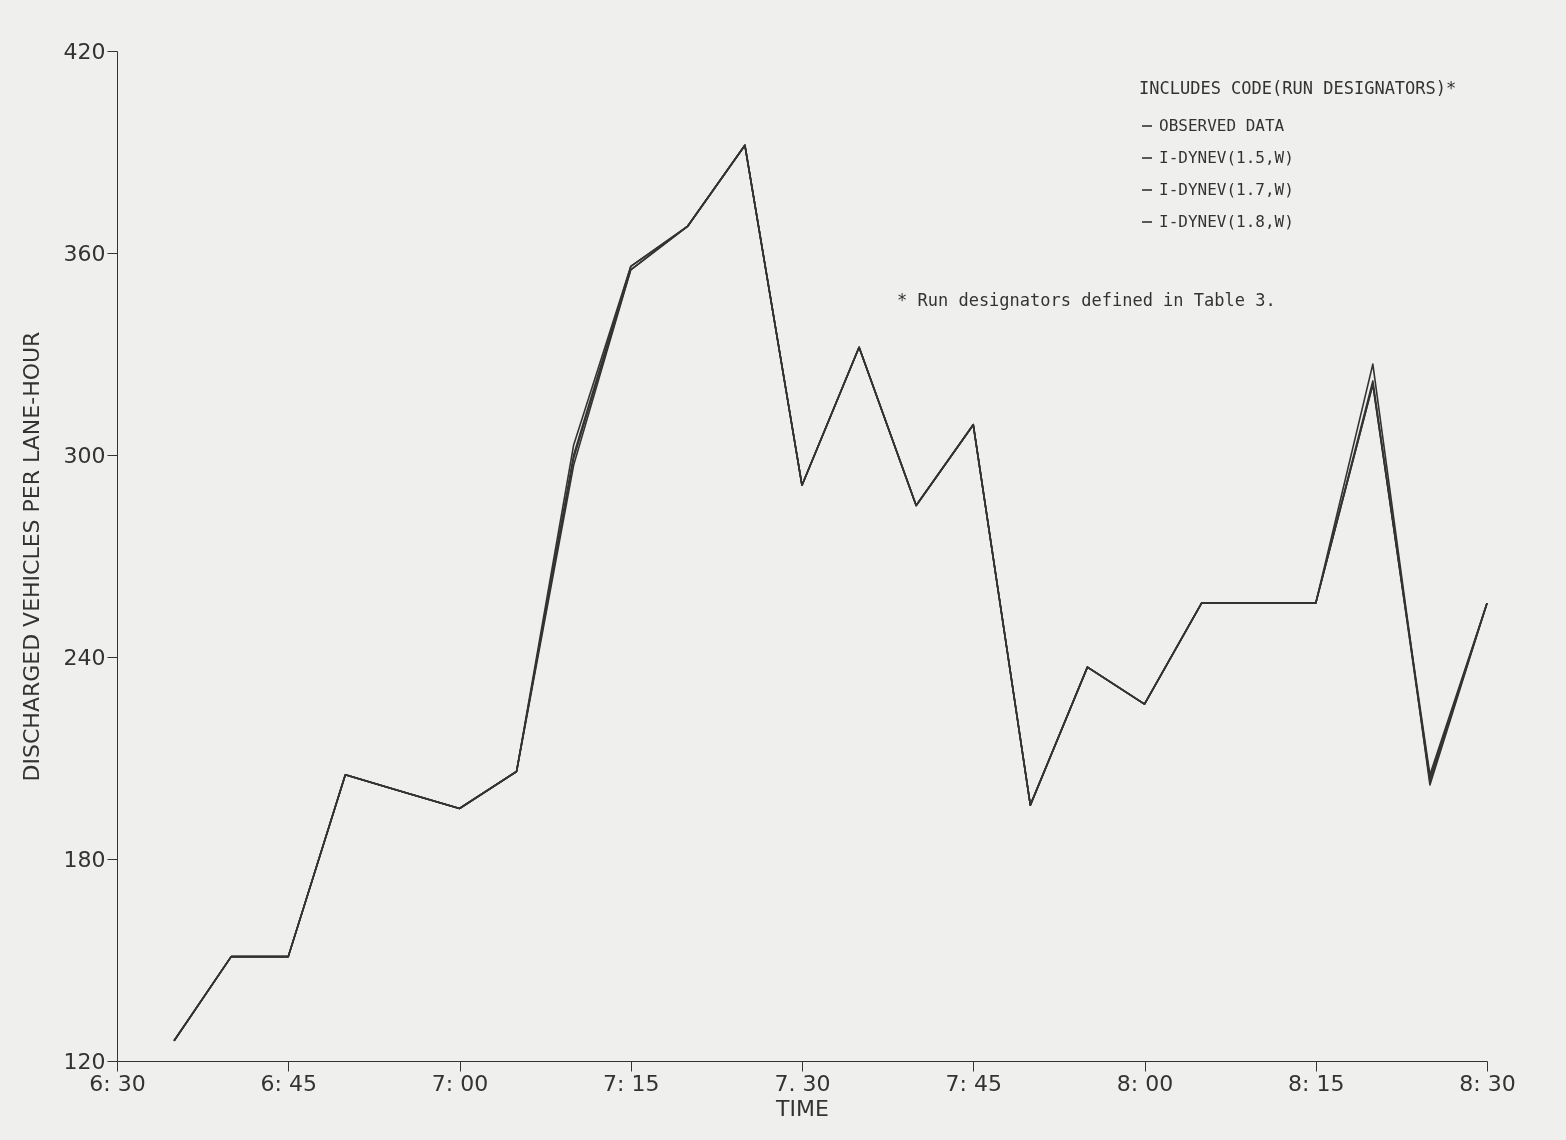 The image size is (1566, 1140). I want to click on x-tick-label: 8: 00, so click(1145, 1083).